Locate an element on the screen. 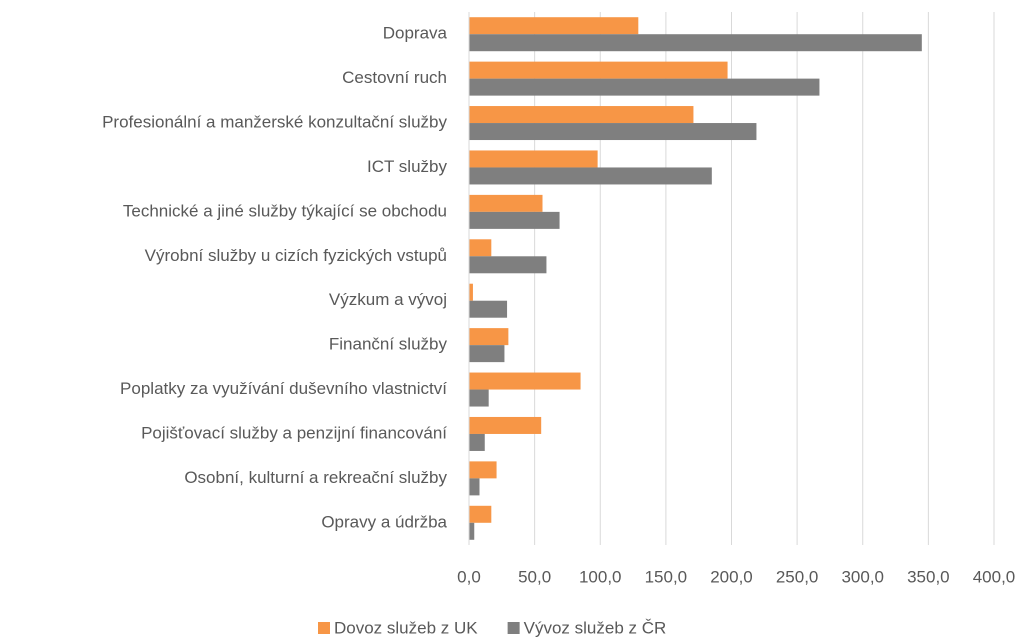 The height and width of the screenshot is (639, 1022). x-tick-label: 200,0 is located at coordinates (731, 576).